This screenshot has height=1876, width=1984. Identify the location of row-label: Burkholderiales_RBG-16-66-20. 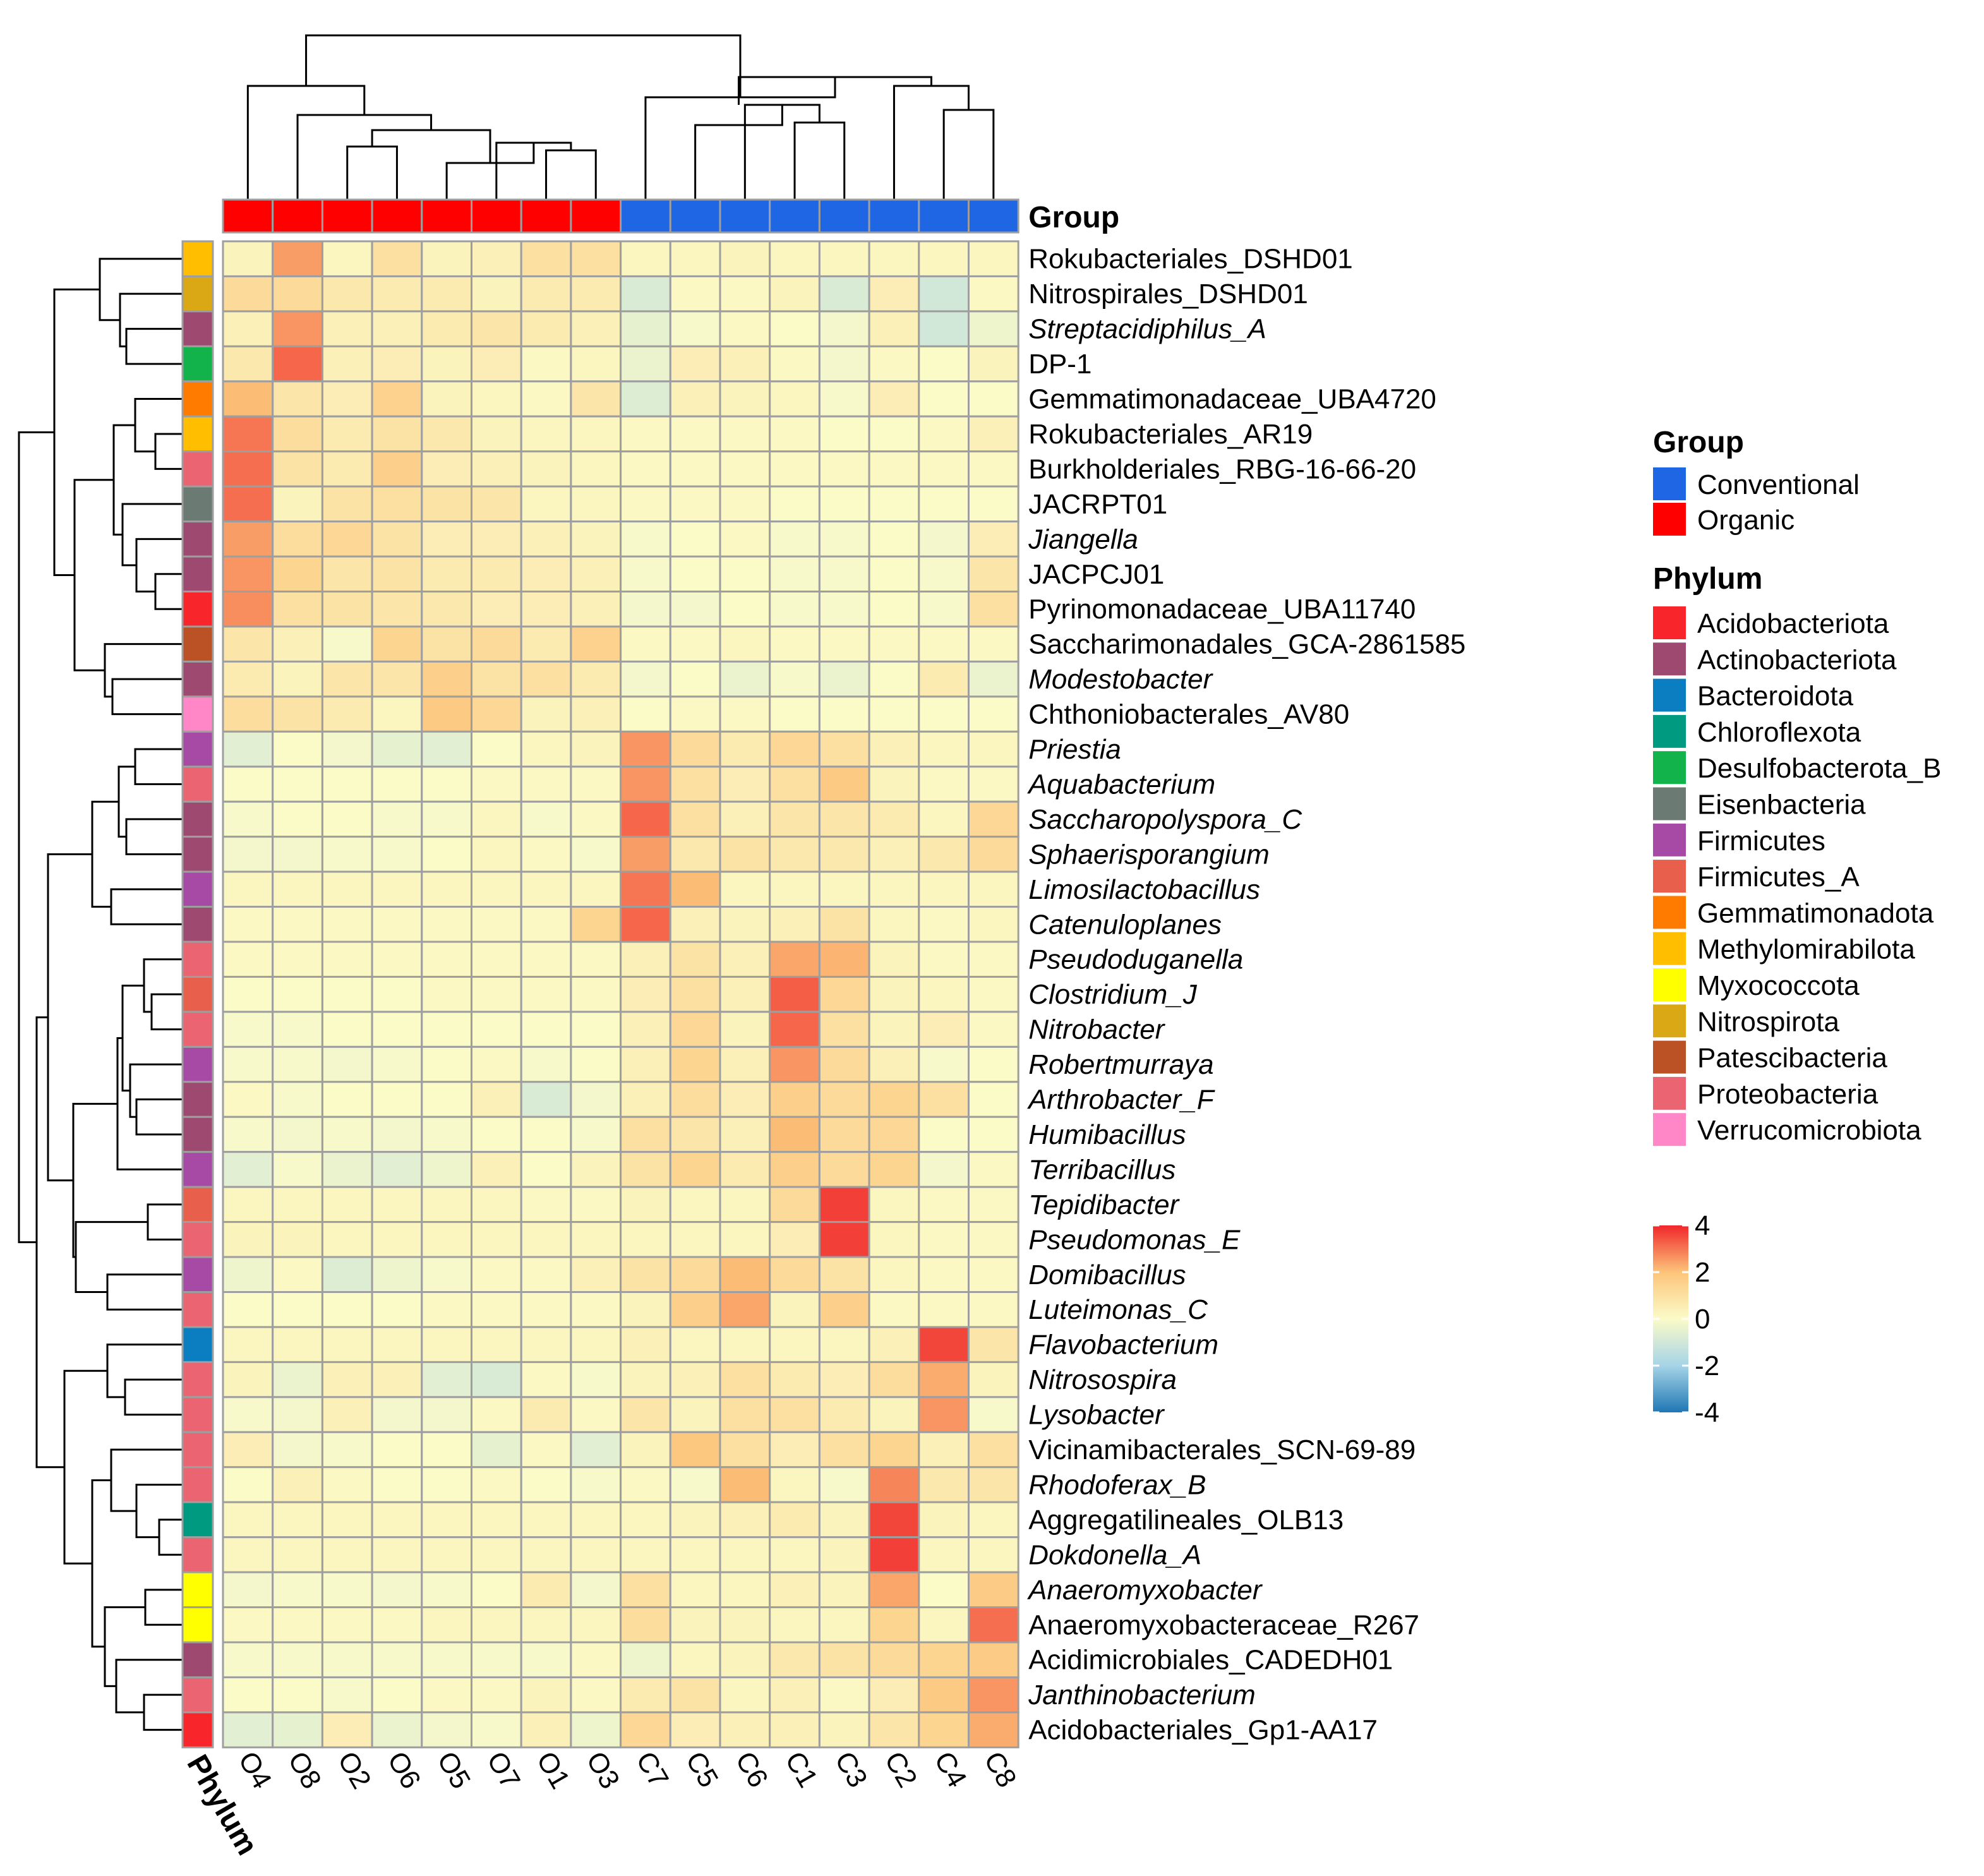
(1222, 469).